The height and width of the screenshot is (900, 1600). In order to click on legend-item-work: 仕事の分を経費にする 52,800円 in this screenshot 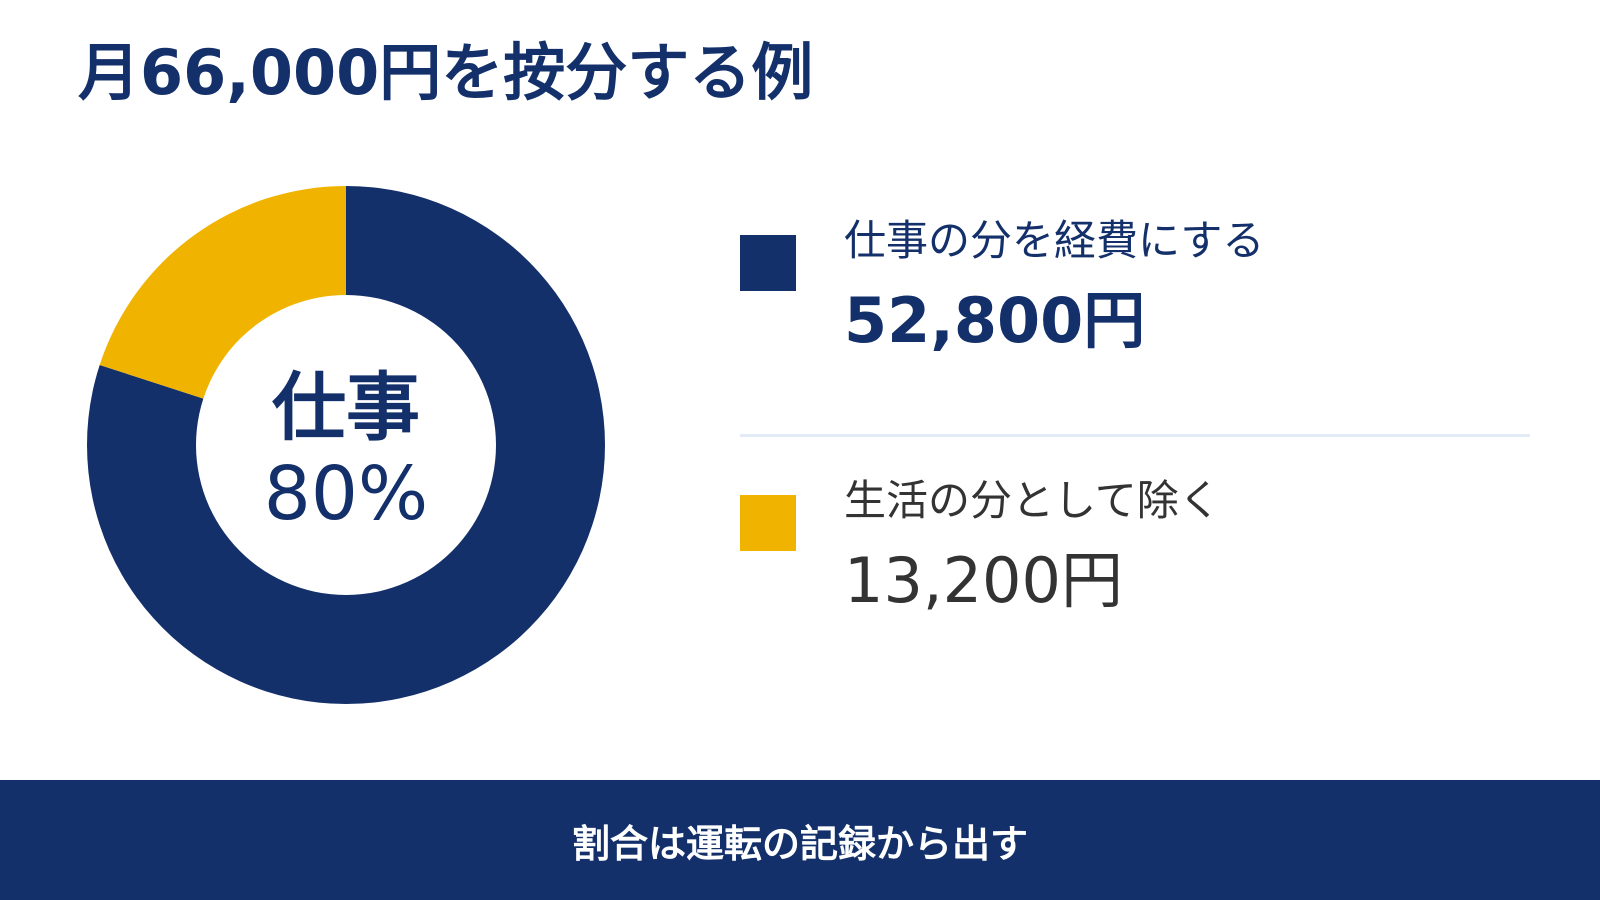, I will do `click(1135, 283)`.